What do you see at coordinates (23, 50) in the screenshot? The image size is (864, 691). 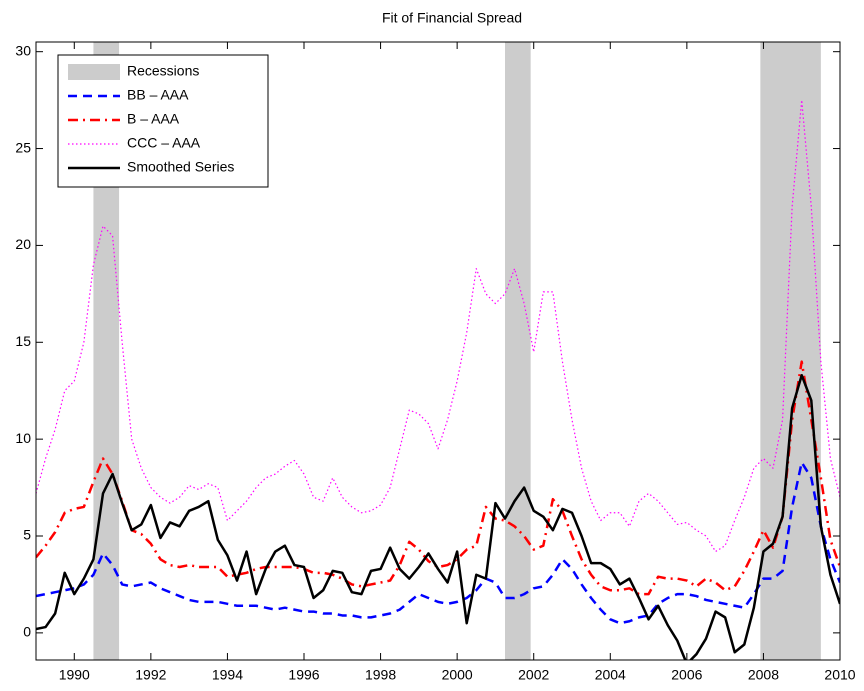 I see `y-tick-label: 30` at bounding box center [23, 50].